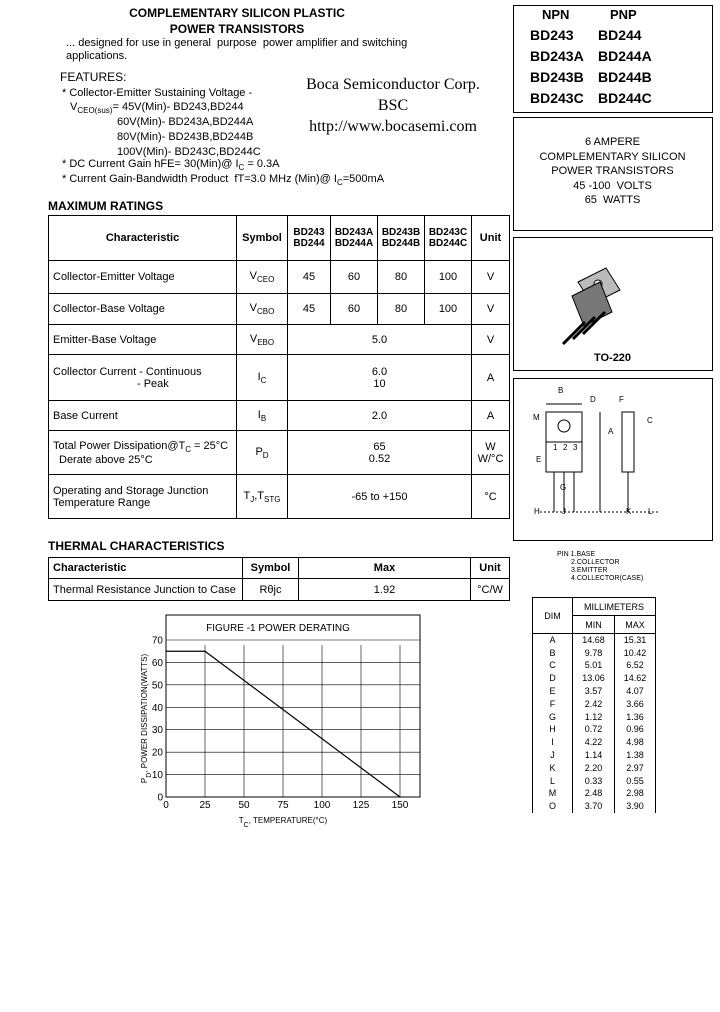 The height and width of the screenshot is (1012, 720). I want to click on summary-box, so click(613, 174).